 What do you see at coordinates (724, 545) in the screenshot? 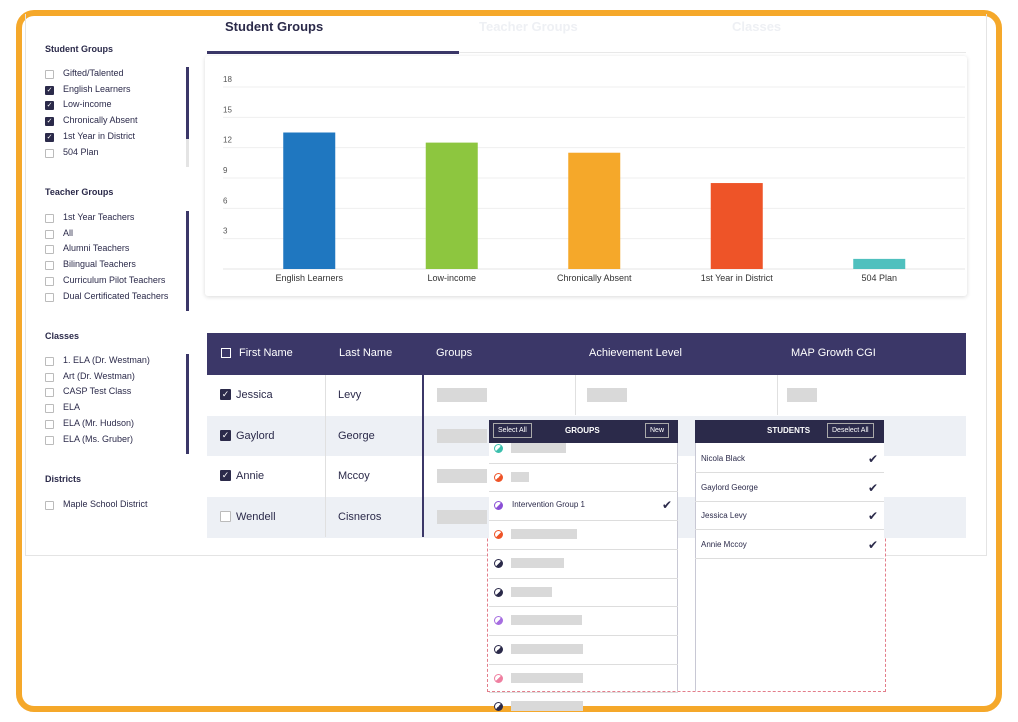
I see `student-name: Annie Mccoy` at bounding box center [724, 545].